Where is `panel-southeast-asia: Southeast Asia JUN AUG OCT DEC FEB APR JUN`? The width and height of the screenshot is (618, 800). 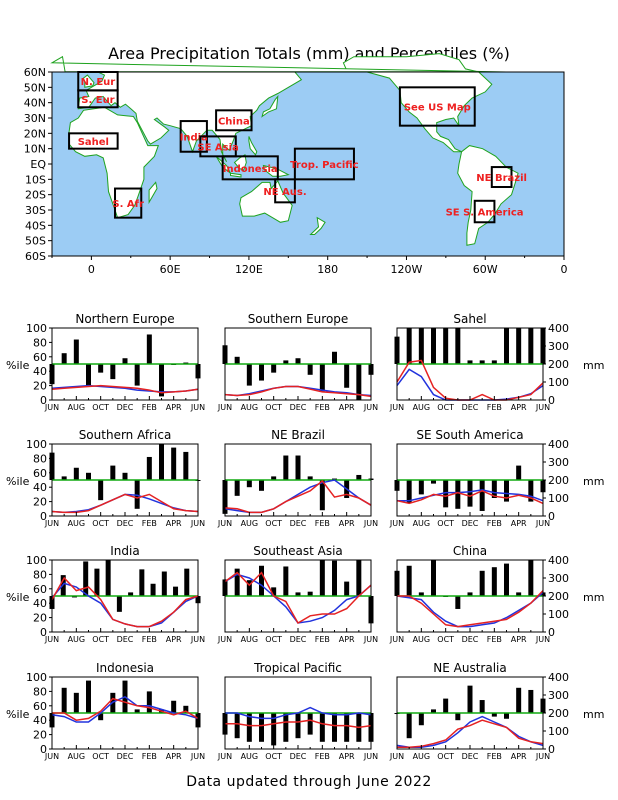
panel-southeast-asia: Southeast Asia JUN AUG OCT DEC FEB APR JUN is located at coordinates (297, 594).